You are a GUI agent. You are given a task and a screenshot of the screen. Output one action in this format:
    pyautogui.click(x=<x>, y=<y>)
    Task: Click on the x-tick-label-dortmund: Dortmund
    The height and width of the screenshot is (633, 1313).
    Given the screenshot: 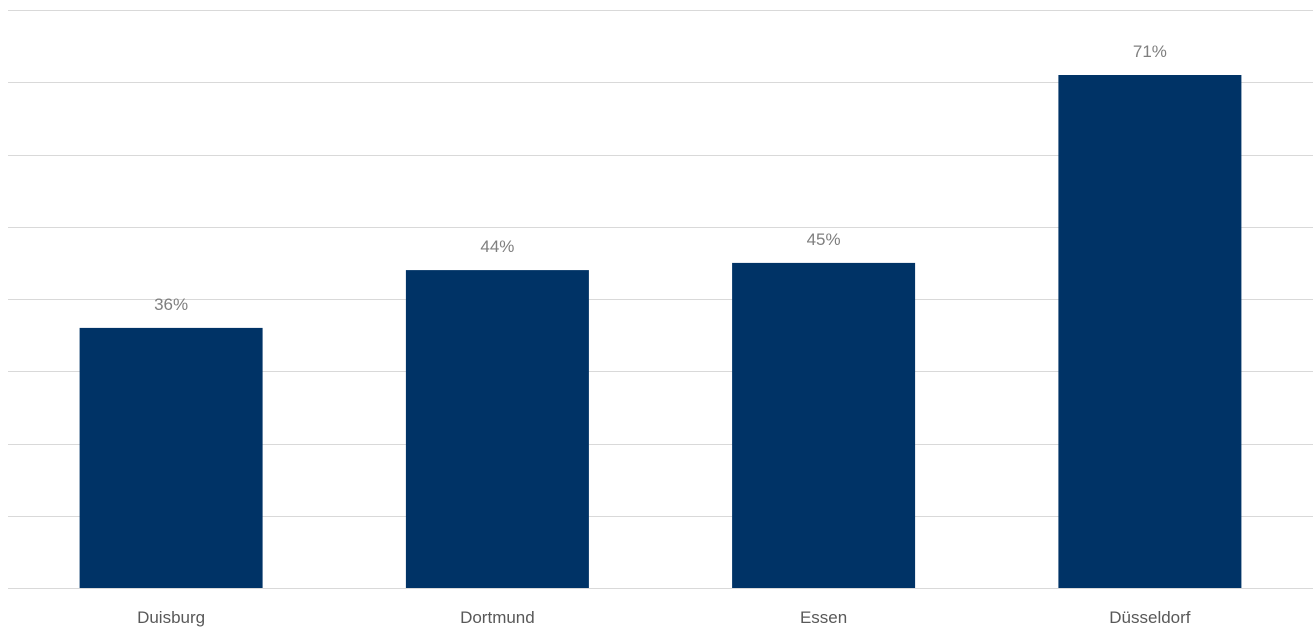 What is the action you would take?
    pyautogui.click(x=497, y=617)
    